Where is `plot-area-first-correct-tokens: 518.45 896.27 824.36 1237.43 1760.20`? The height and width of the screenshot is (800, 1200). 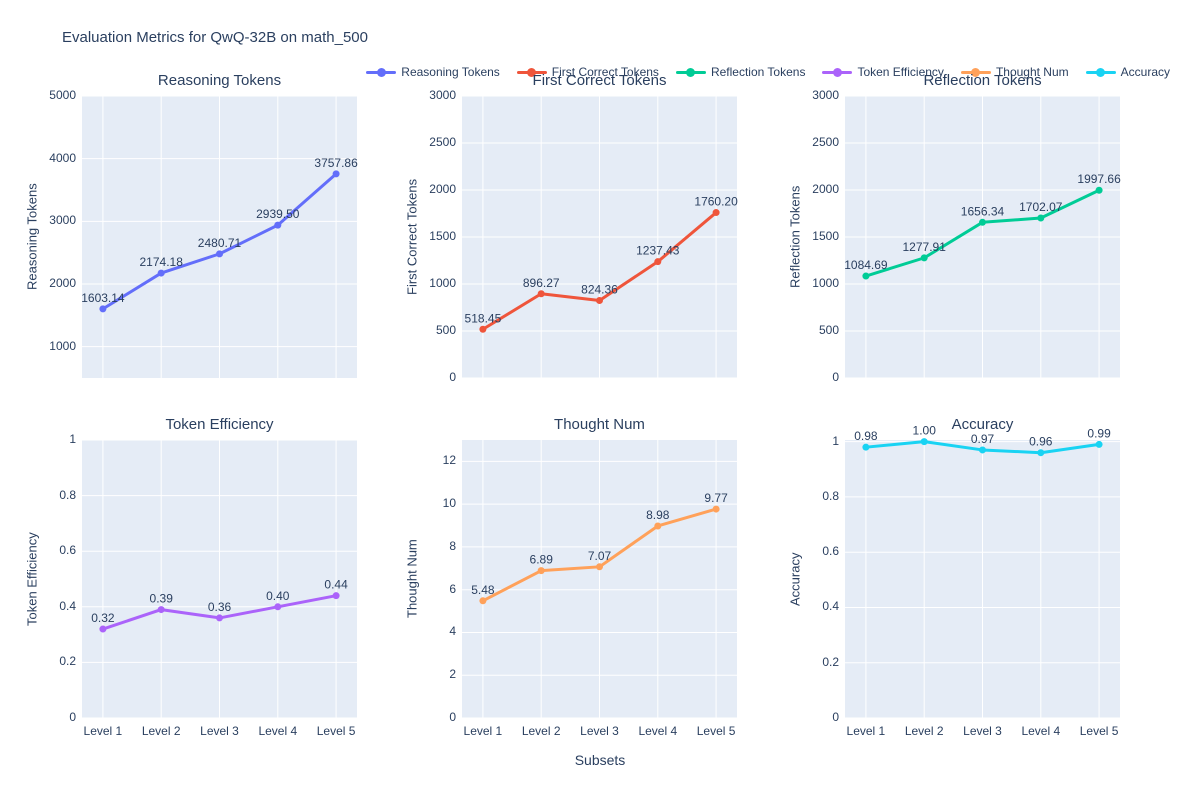 plot-area-first-correct-tokens: 518.45 896.27 824.36 1237.43 1760.20 is located at coordinates (600, 237).